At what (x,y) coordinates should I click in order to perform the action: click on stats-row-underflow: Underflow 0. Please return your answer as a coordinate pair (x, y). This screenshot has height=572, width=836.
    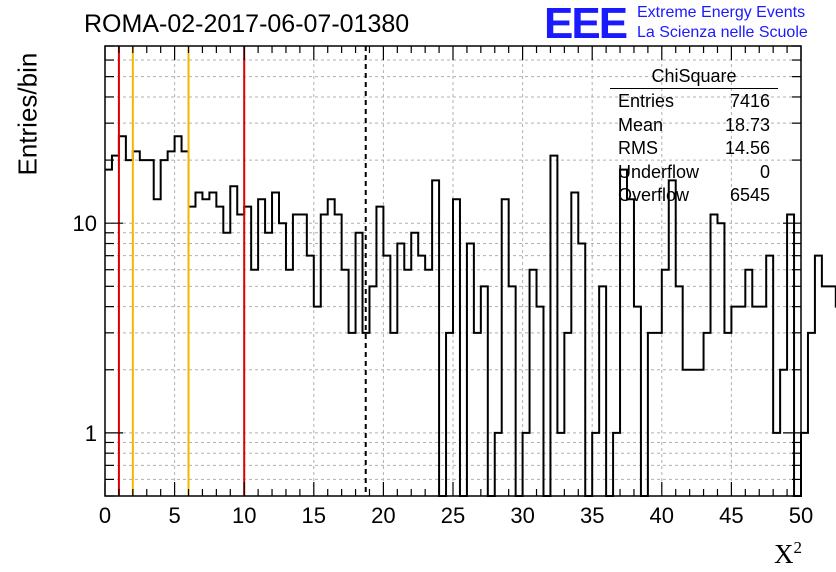
    Looking at the image, I should click on (694, 173).